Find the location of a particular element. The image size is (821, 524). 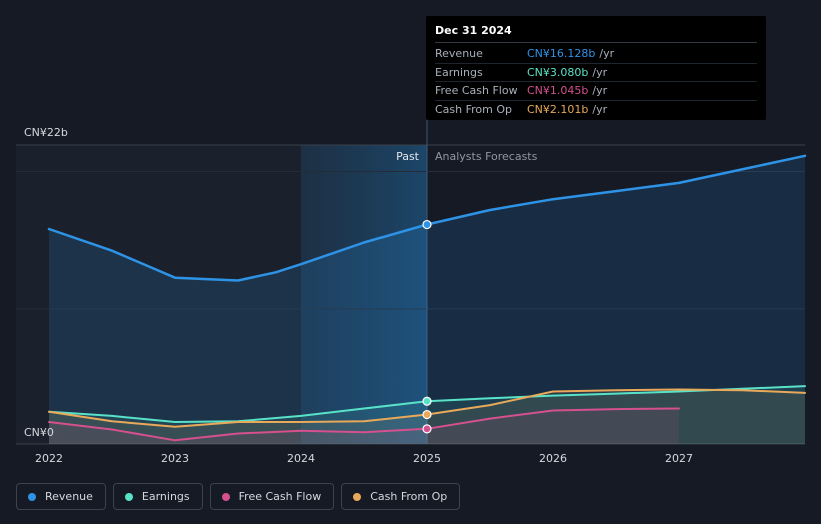

series-area-free-cash-flow is located at coordinates (364, 426).